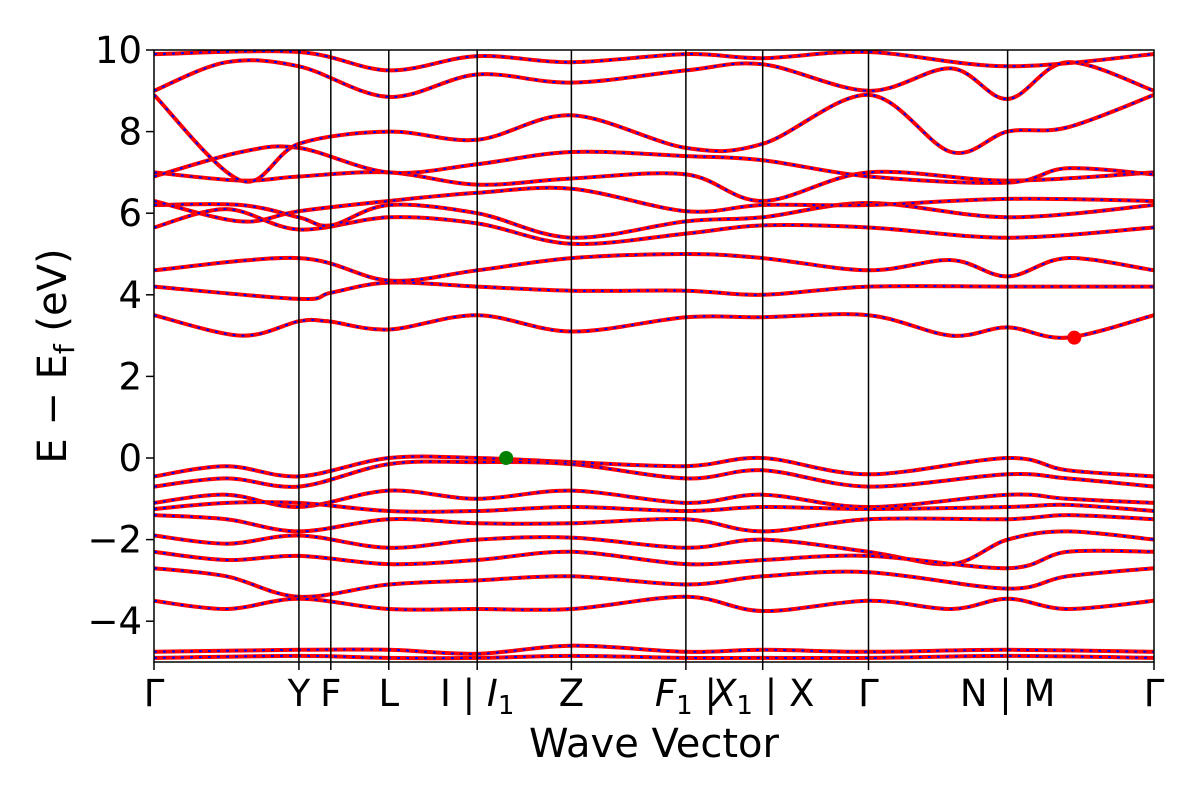 The height and width of the screenshot is (800, 1200). Describe the element at coordinates (130, 132) in the screenshot. I see `y-tick-label: 8` at that location.